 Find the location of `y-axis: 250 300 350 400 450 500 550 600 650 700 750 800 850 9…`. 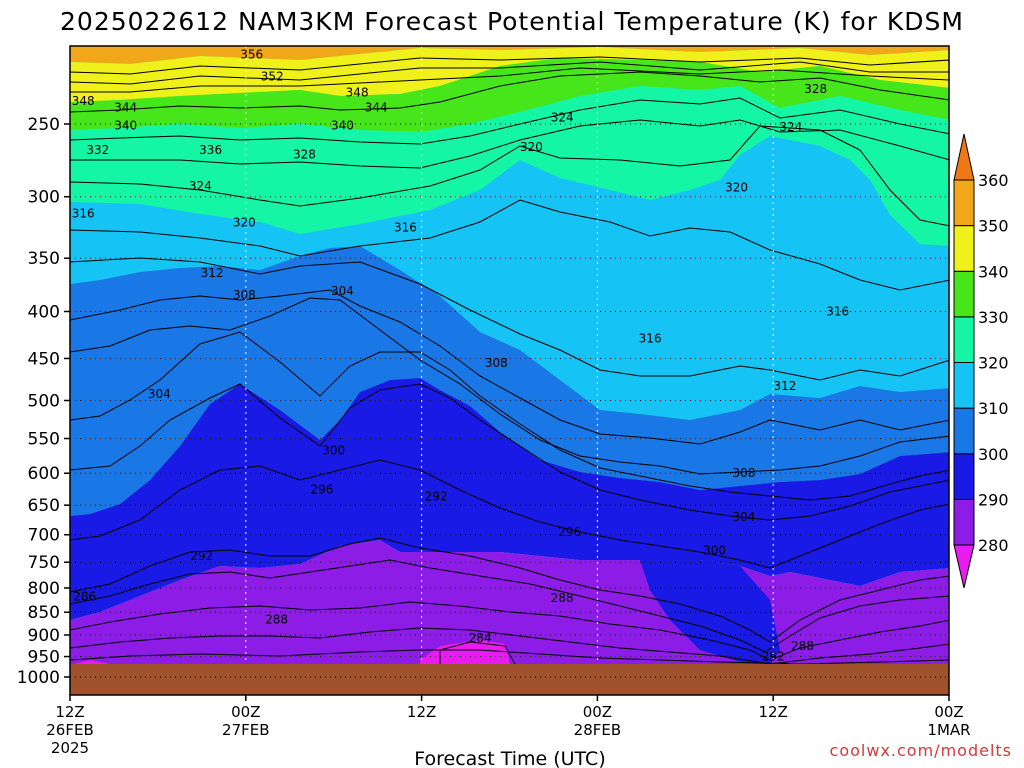

y-axis: 250 300 350 400 450 500 550 600 650 700 750 800 850 9… is located at coordinates (43, 401).